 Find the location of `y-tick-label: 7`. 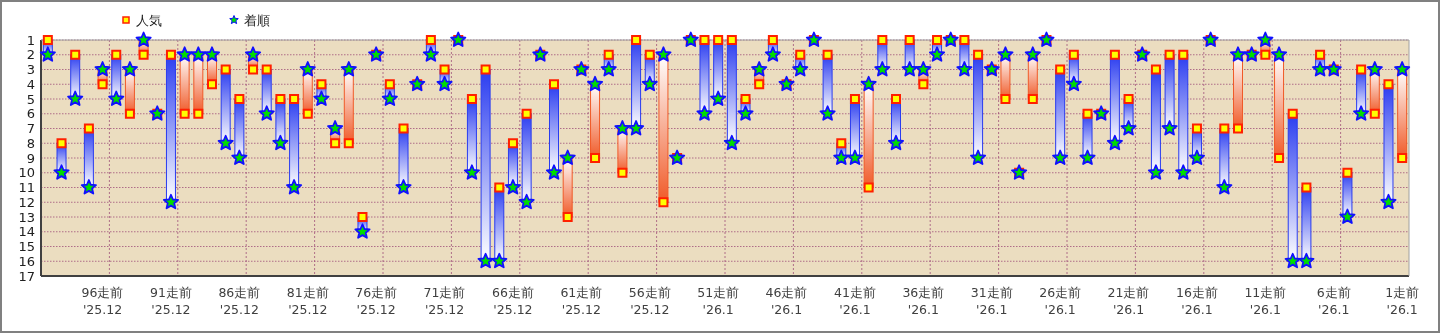

y-tick-label: 7 is located at coordinates (30, 128).